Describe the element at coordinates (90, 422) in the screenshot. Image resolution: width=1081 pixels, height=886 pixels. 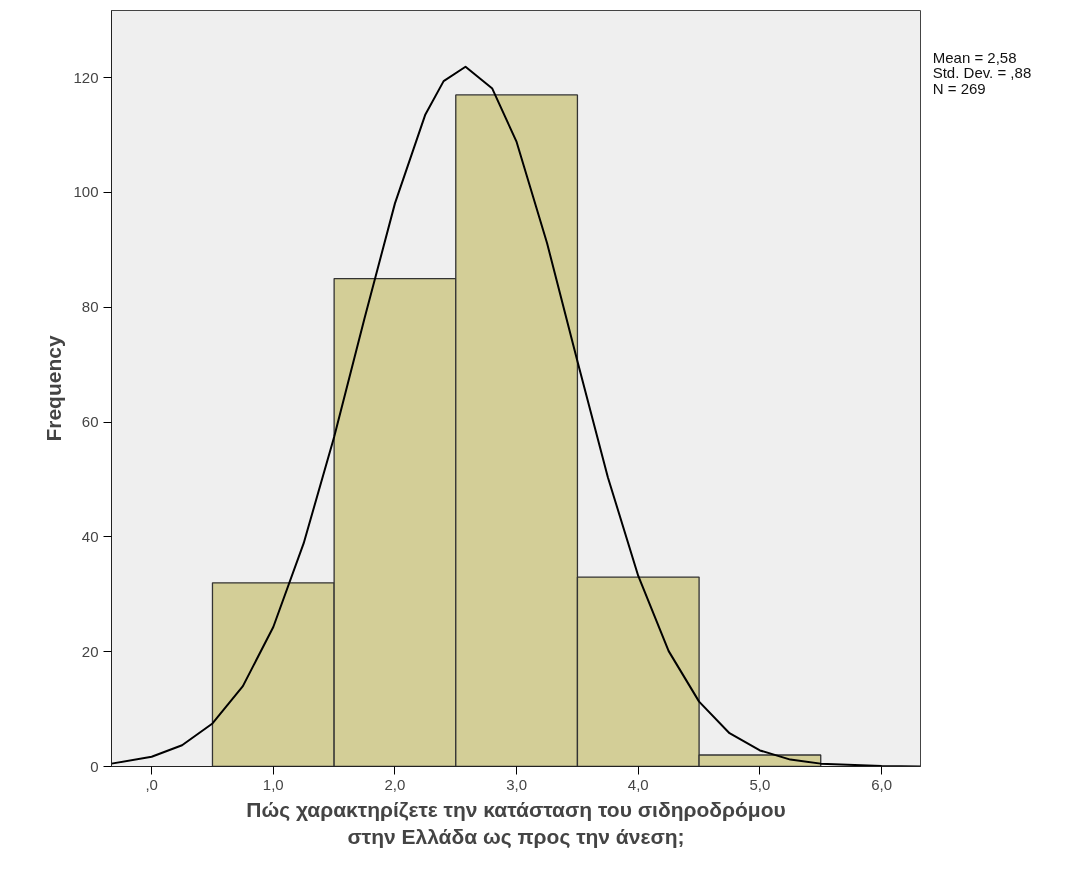
I see `y-tick-label: 60` at that location.